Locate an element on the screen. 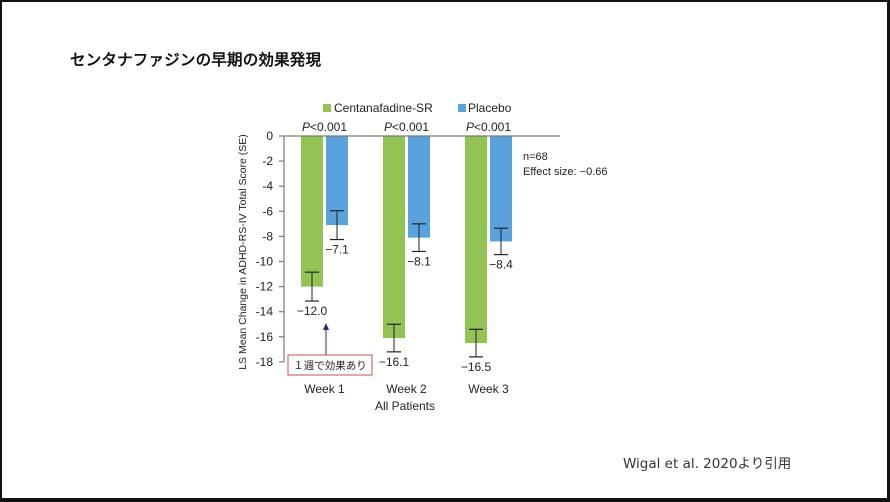  citation: Wigal et al. 2020より引用 is located at coordinates (707, 464).